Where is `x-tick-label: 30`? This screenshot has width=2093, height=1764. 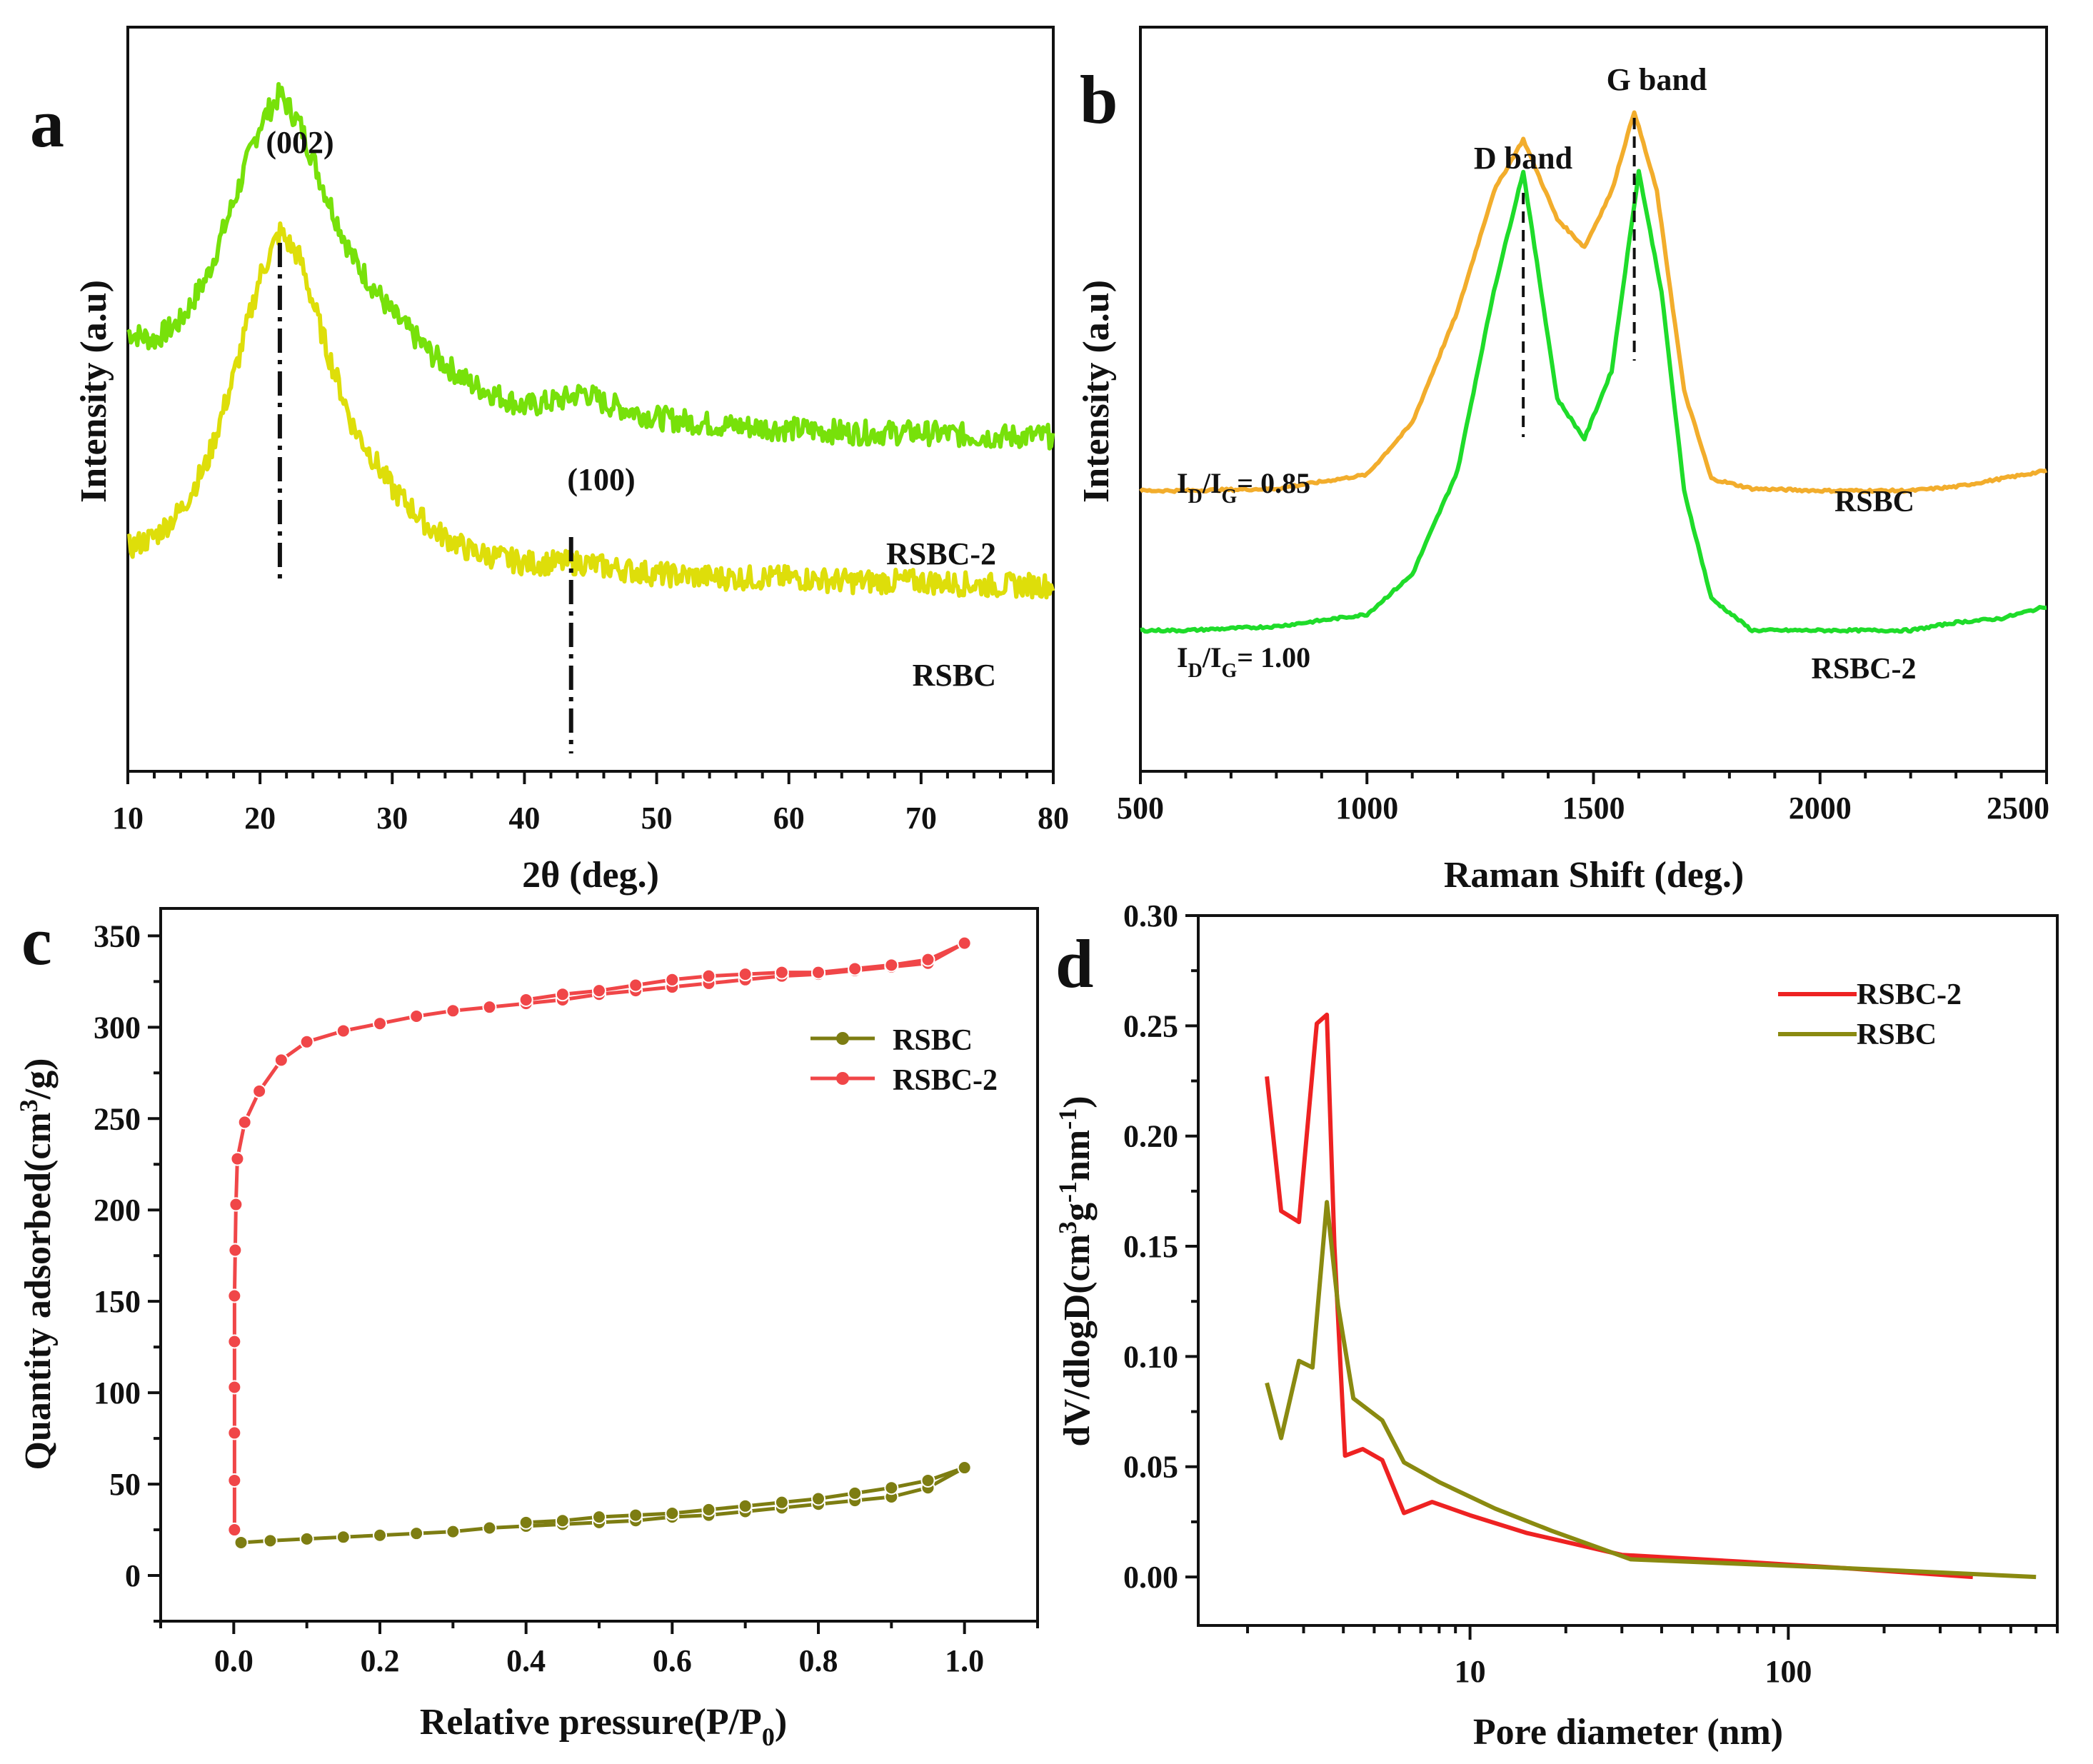 x-tick-label: 30 is located at coordinates (392, 818).